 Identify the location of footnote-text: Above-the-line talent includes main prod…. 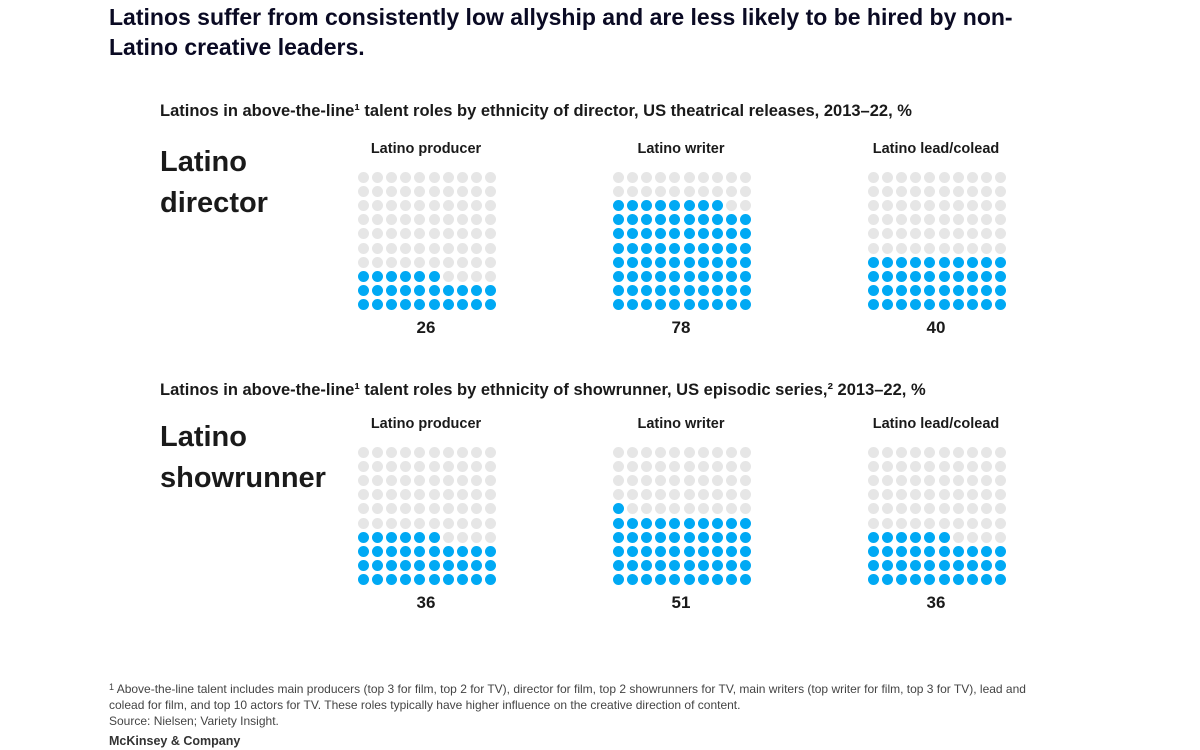
(567, 697).